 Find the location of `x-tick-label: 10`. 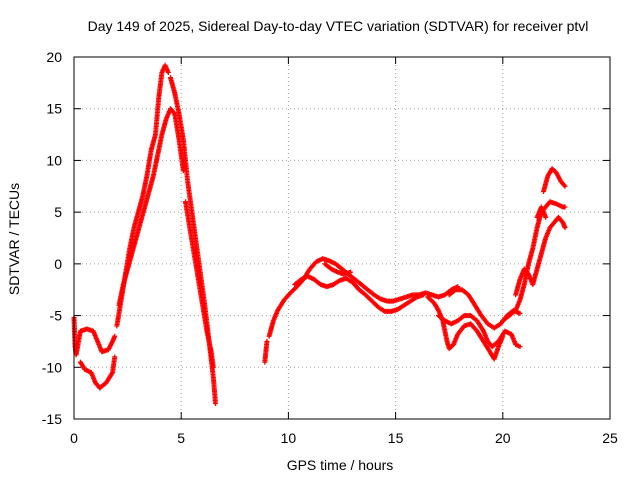

x-tick-label: 10 is located at coordinates (289, 438).